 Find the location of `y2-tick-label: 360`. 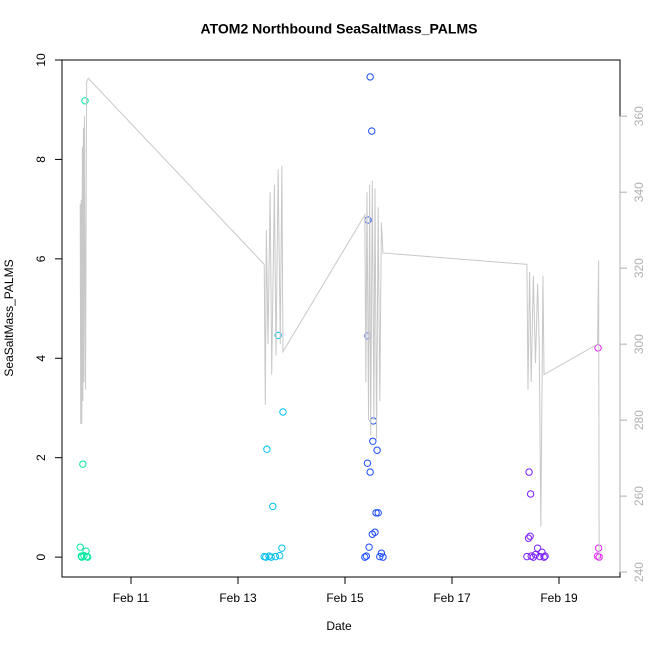

y2-tick-label: 360 is located at coordinates (639, 116).